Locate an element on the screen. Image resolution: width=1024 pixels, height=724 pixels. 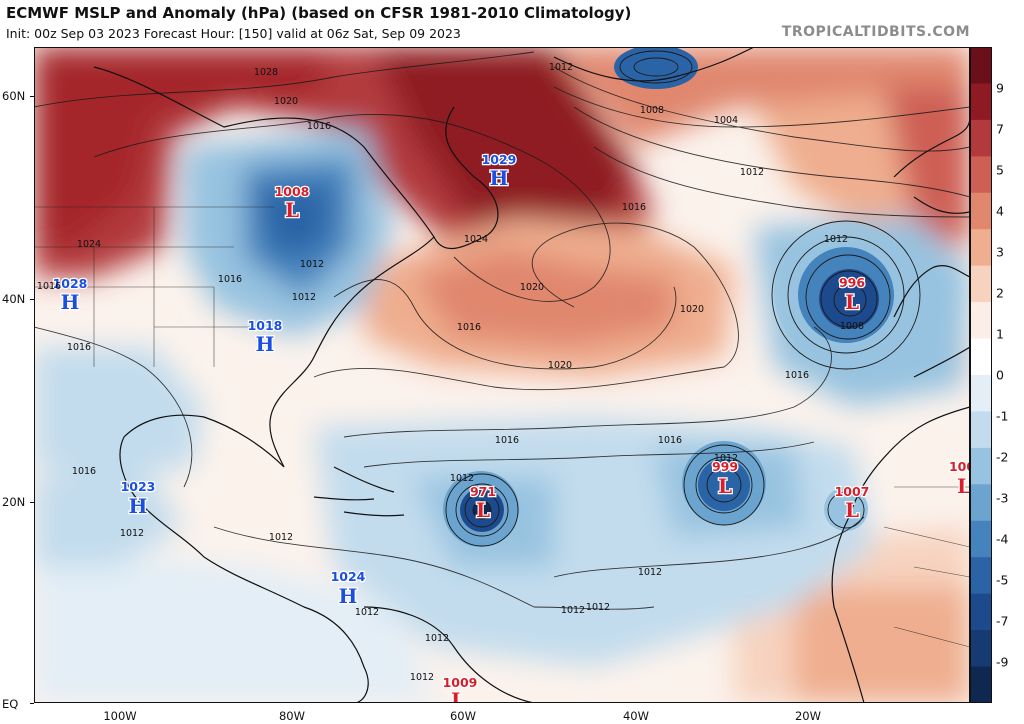
lon-label-60w: 60W is located at coordinates (463, 716).